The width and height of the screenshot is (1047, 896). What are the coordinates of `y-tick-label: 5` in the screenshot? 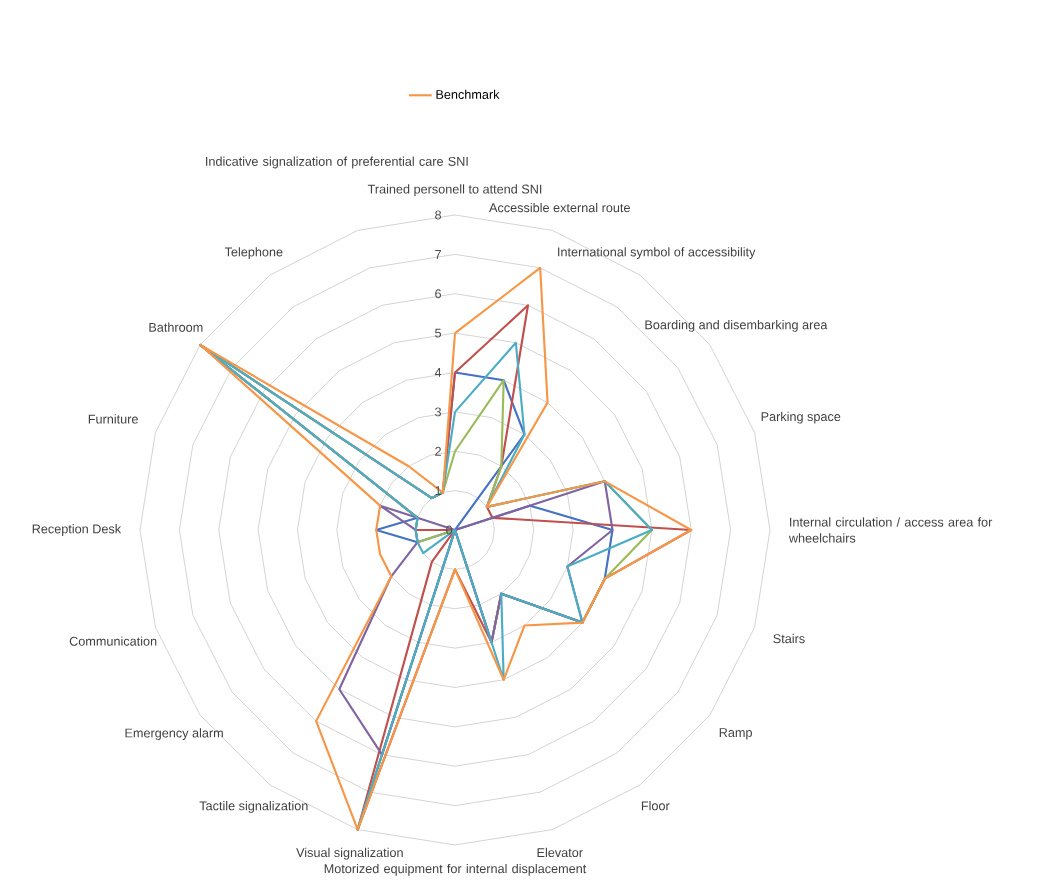 It's located at (438, 333).